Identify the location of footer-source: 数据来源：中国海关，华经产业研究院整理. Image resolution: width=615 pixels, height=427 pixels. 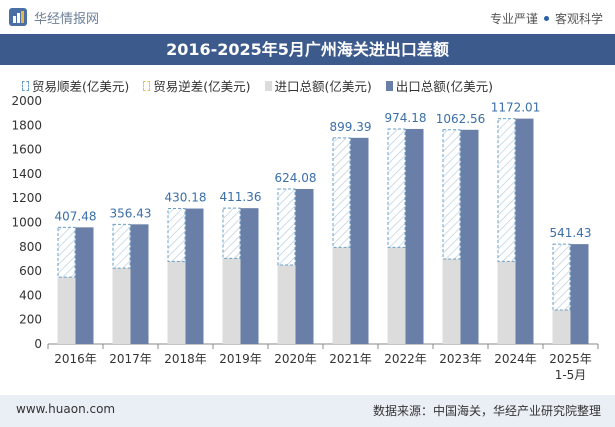
(486, 411).